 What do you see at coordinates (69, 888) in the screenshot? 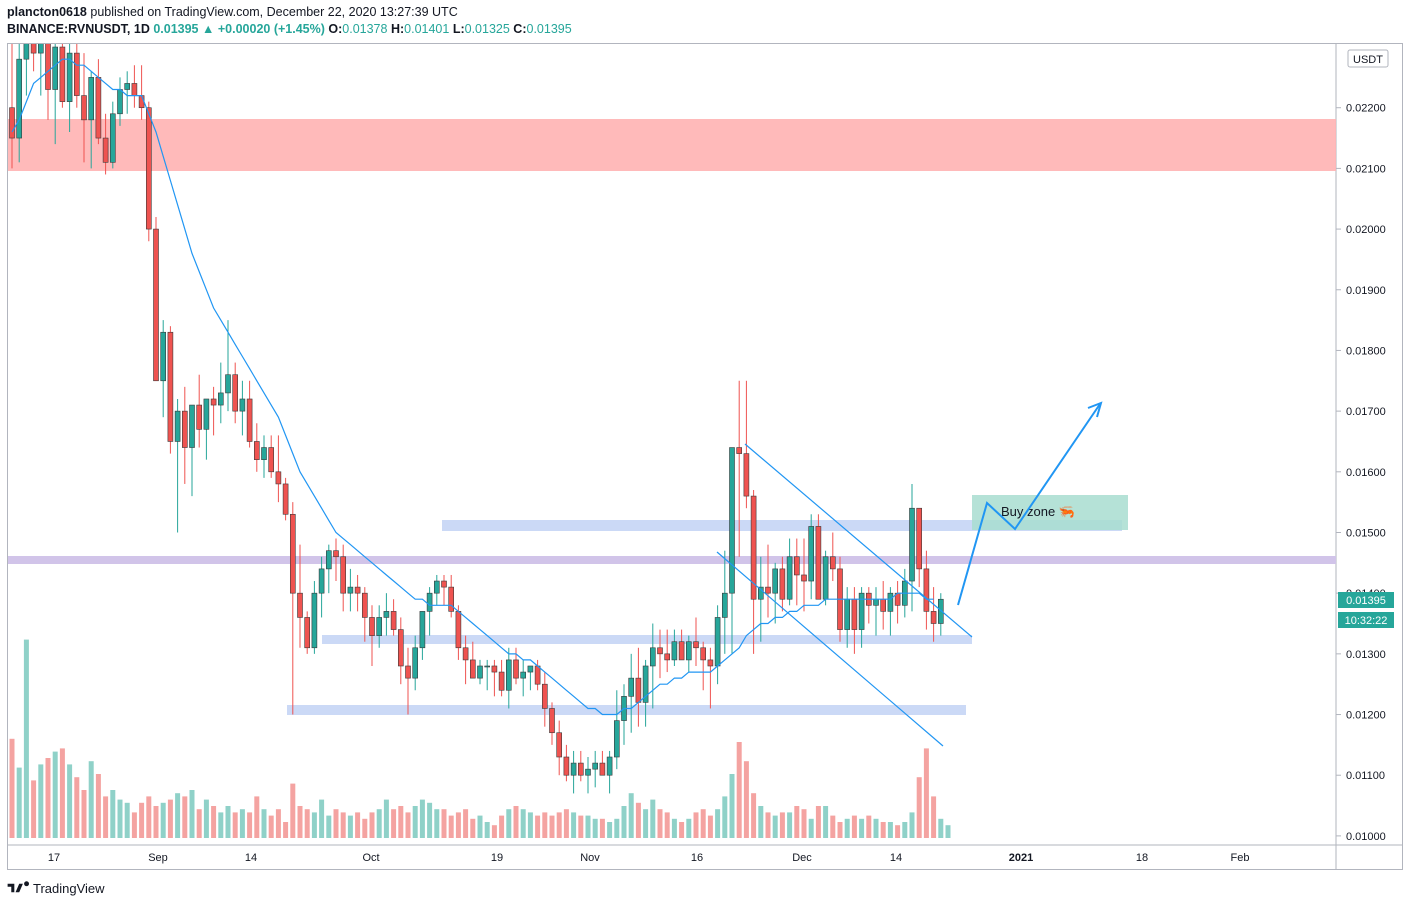
I see `tradingview-brand: TradingView` at bounding box center [69, 888].